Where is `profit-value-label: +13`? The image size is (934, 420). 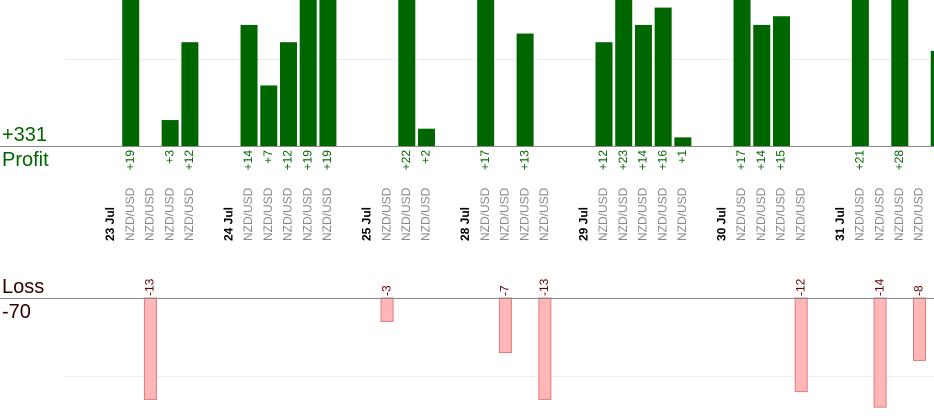 profit-value-label: +13 is located at coordinates (524, 160).